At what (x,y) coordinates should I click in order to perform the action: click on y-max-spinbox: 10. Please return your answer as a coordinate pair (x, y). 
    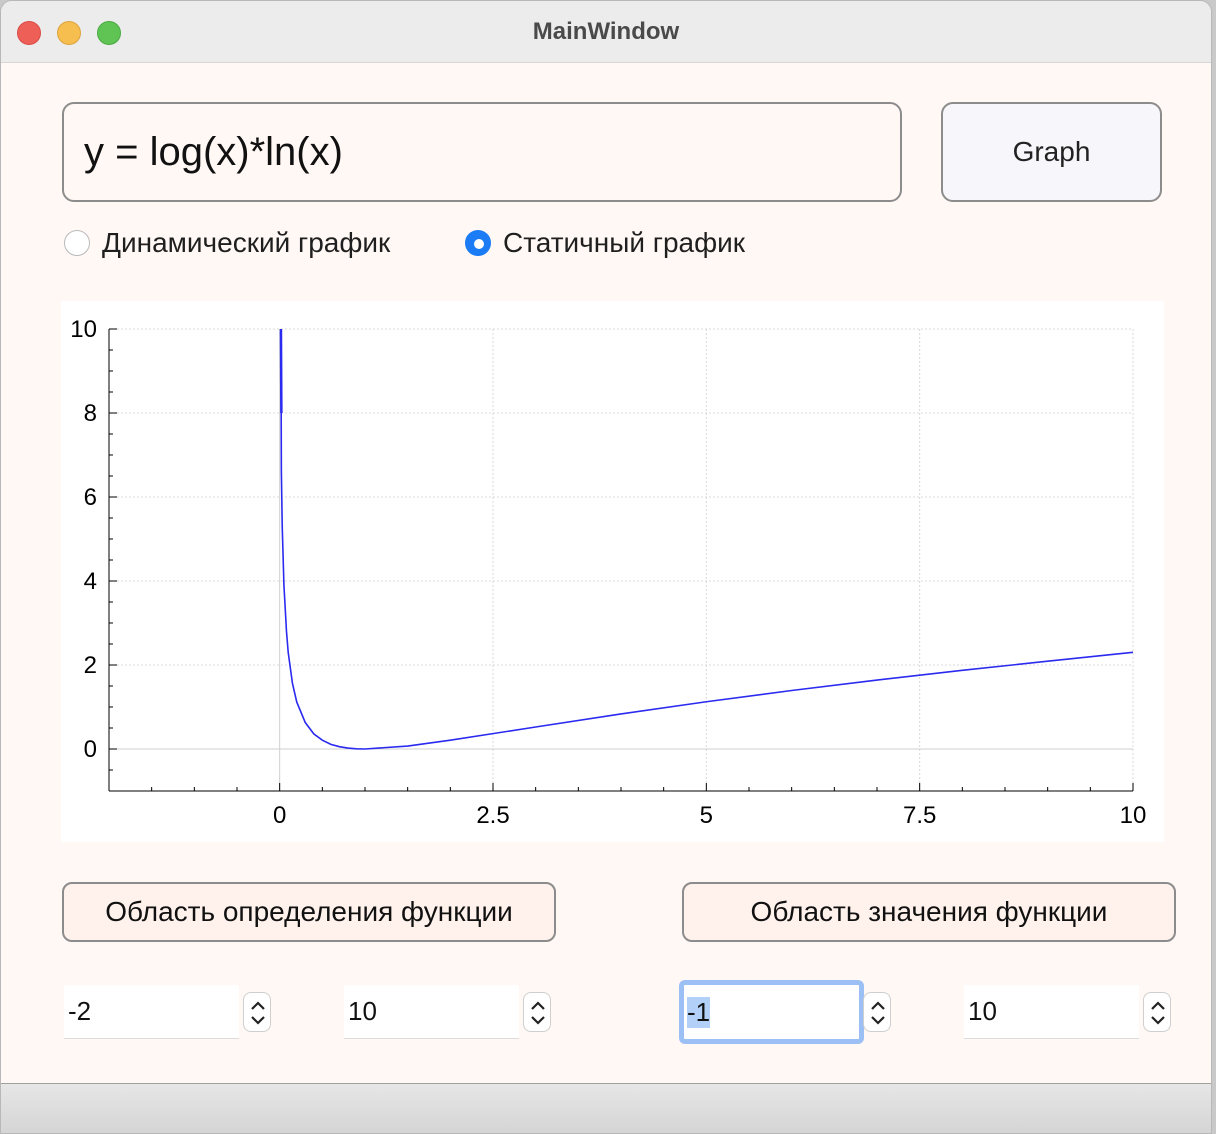
    Looking at the image, I should click on (1051, 1012).